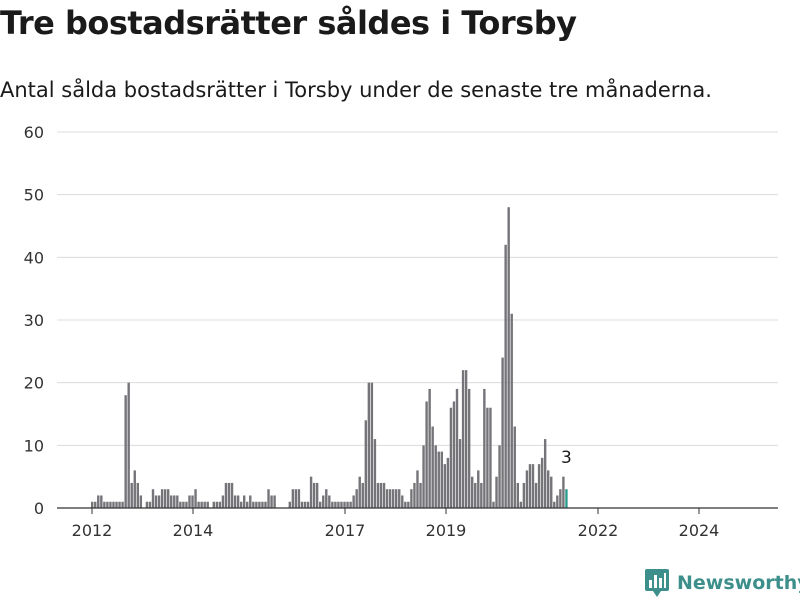  I want to click on y-tick-label: 0, so click(39, 508).